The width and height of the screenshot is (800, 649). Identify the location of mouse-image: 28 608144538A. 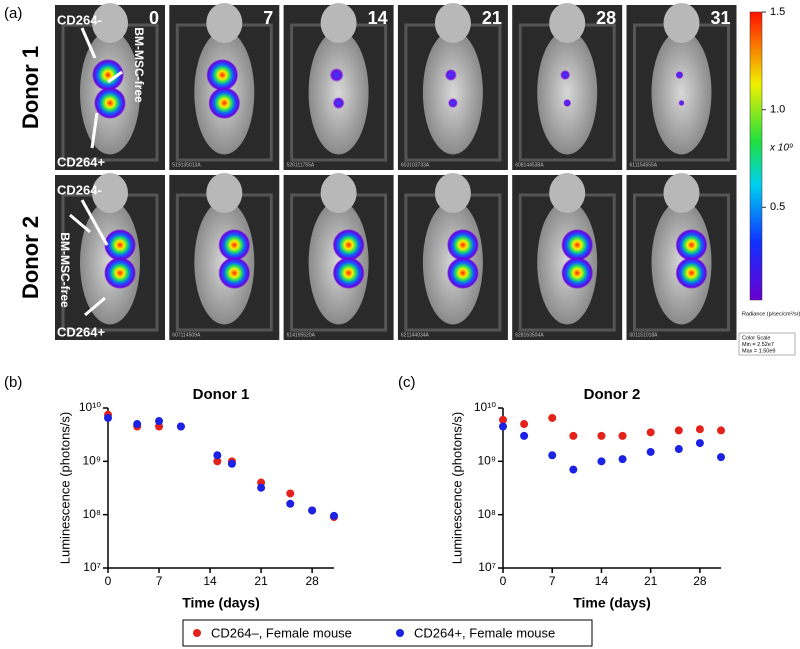
(567, 86).